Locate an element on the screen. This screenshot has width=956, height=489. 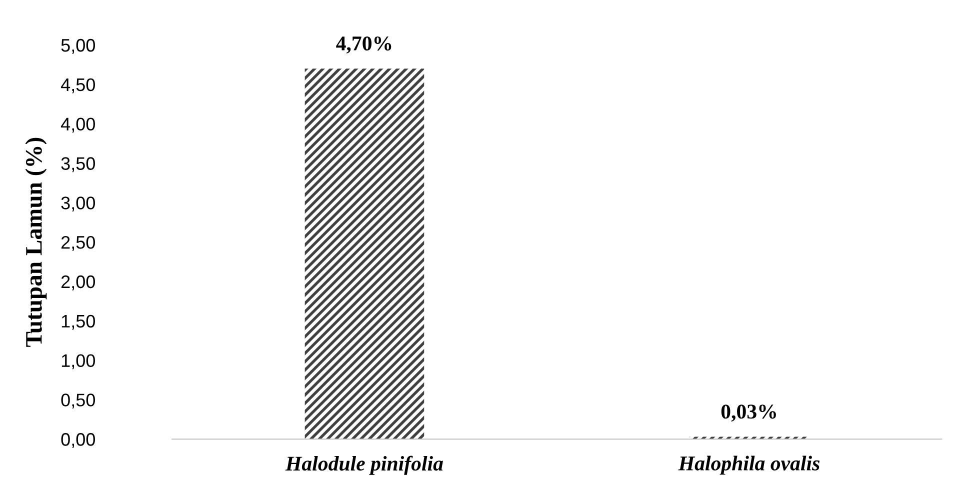
y-tick-label: 3,00 is located at coordinates (78, 204).